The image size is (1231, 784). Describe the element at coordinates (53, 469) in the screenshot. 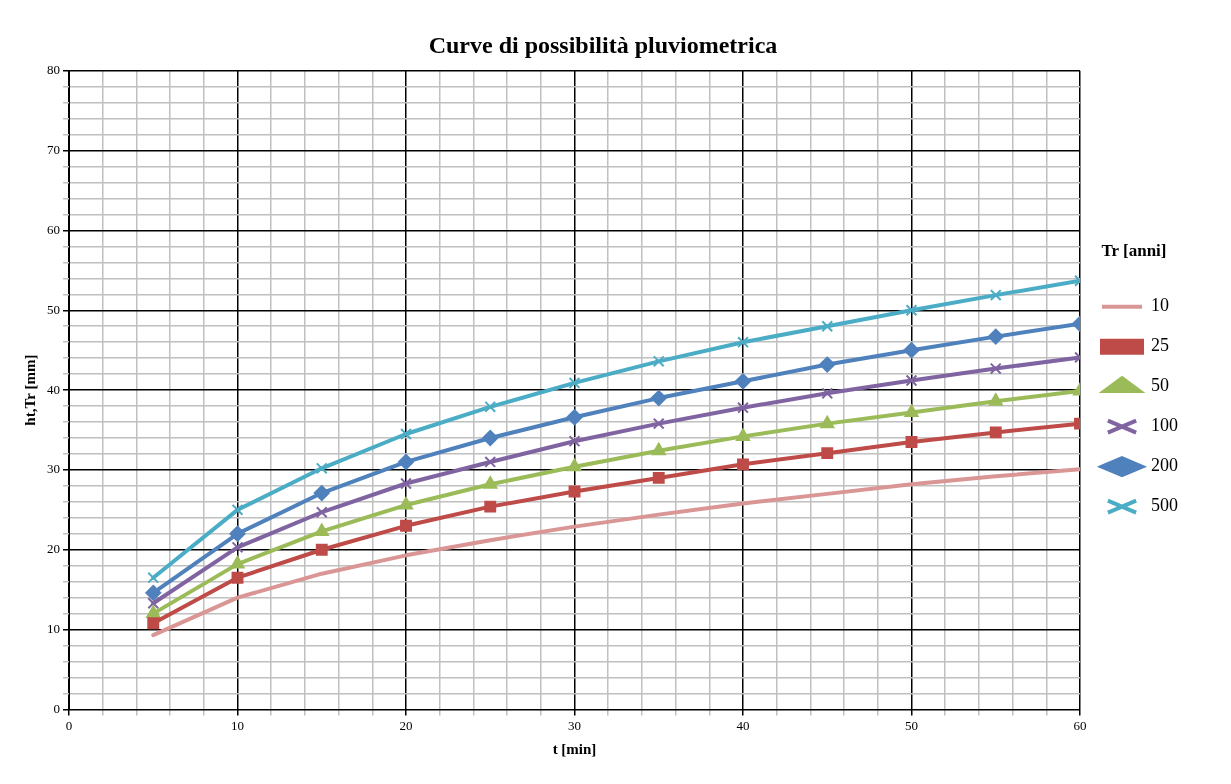

I see `y-tick-label: 30` at that location.